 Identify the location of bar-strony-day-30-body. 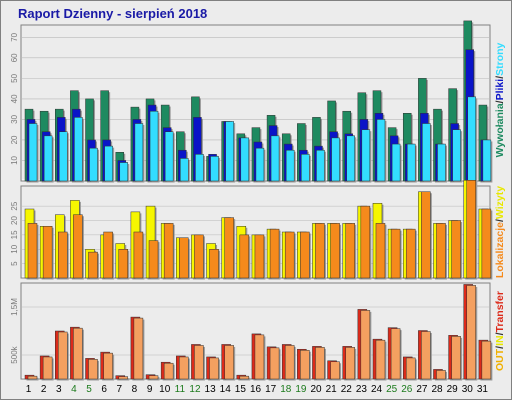
(471, 139).